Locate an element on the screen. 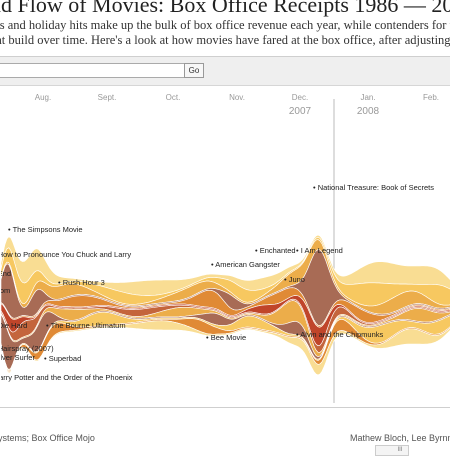 The image size is (450, 456). month-tick-label: Aug. is located at coordinates (43, 97).